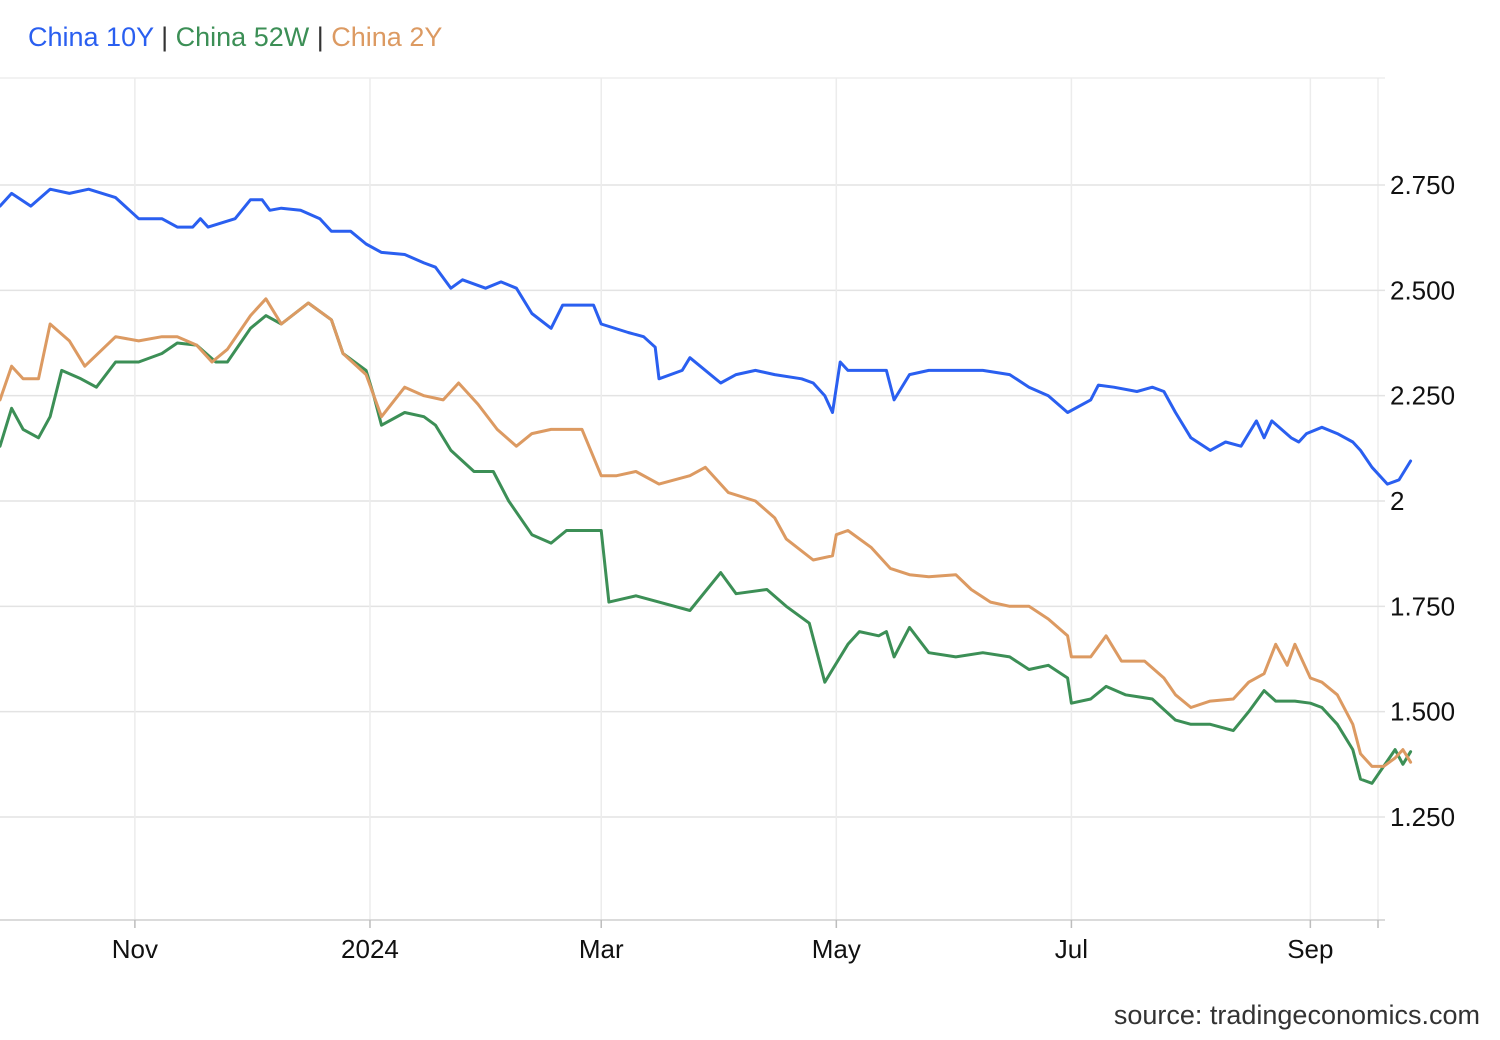 Image resolution: width=1500 pixels, height=1040 pixels. What do you see at coordinates (1422, 185) in the screenshot?
I see `y-tick-label: 2.750` at bounding box center [1422, 185].